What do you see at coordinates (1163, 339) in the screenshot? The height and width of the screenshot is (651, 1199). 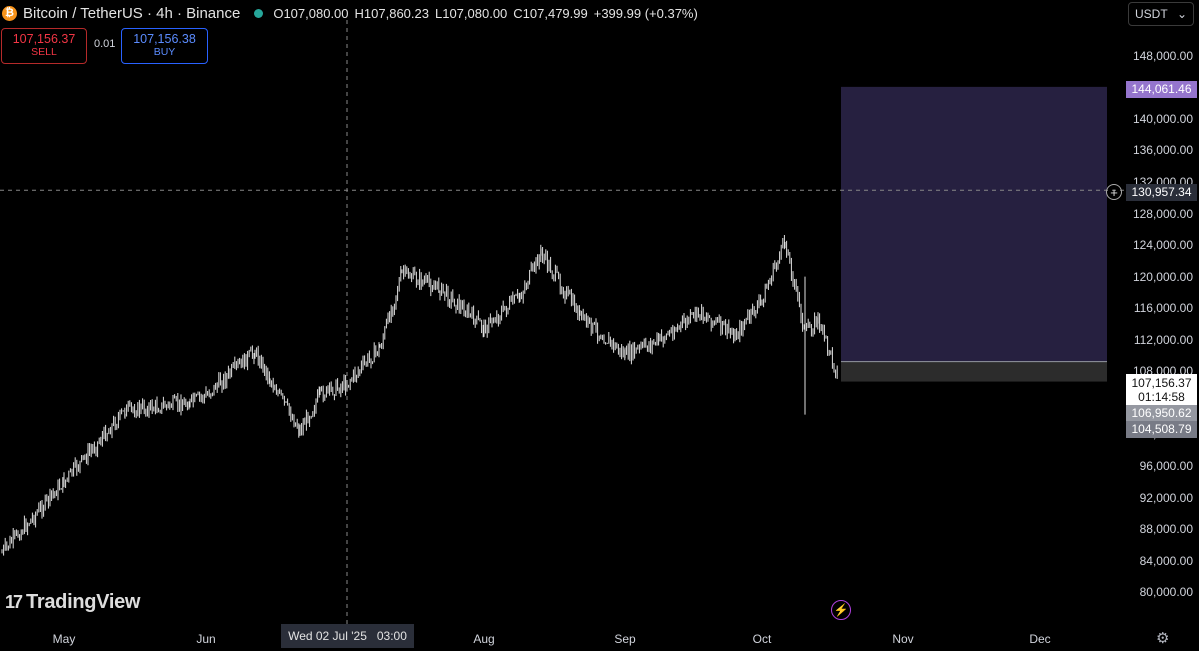 I see `price-axis-tick: 112,000.00` at bounding box center [1163, 339].